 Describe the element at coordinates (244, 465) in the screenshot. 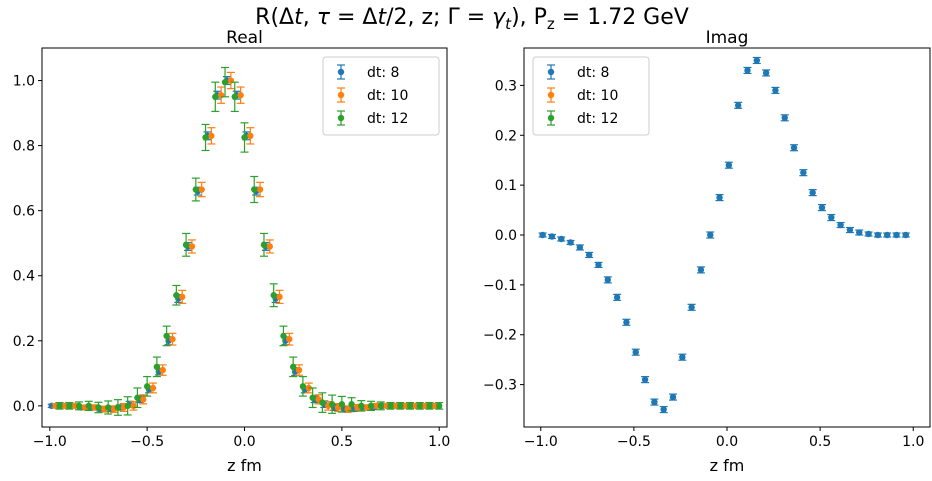

I see `x-axis-label: z fm` at that location.